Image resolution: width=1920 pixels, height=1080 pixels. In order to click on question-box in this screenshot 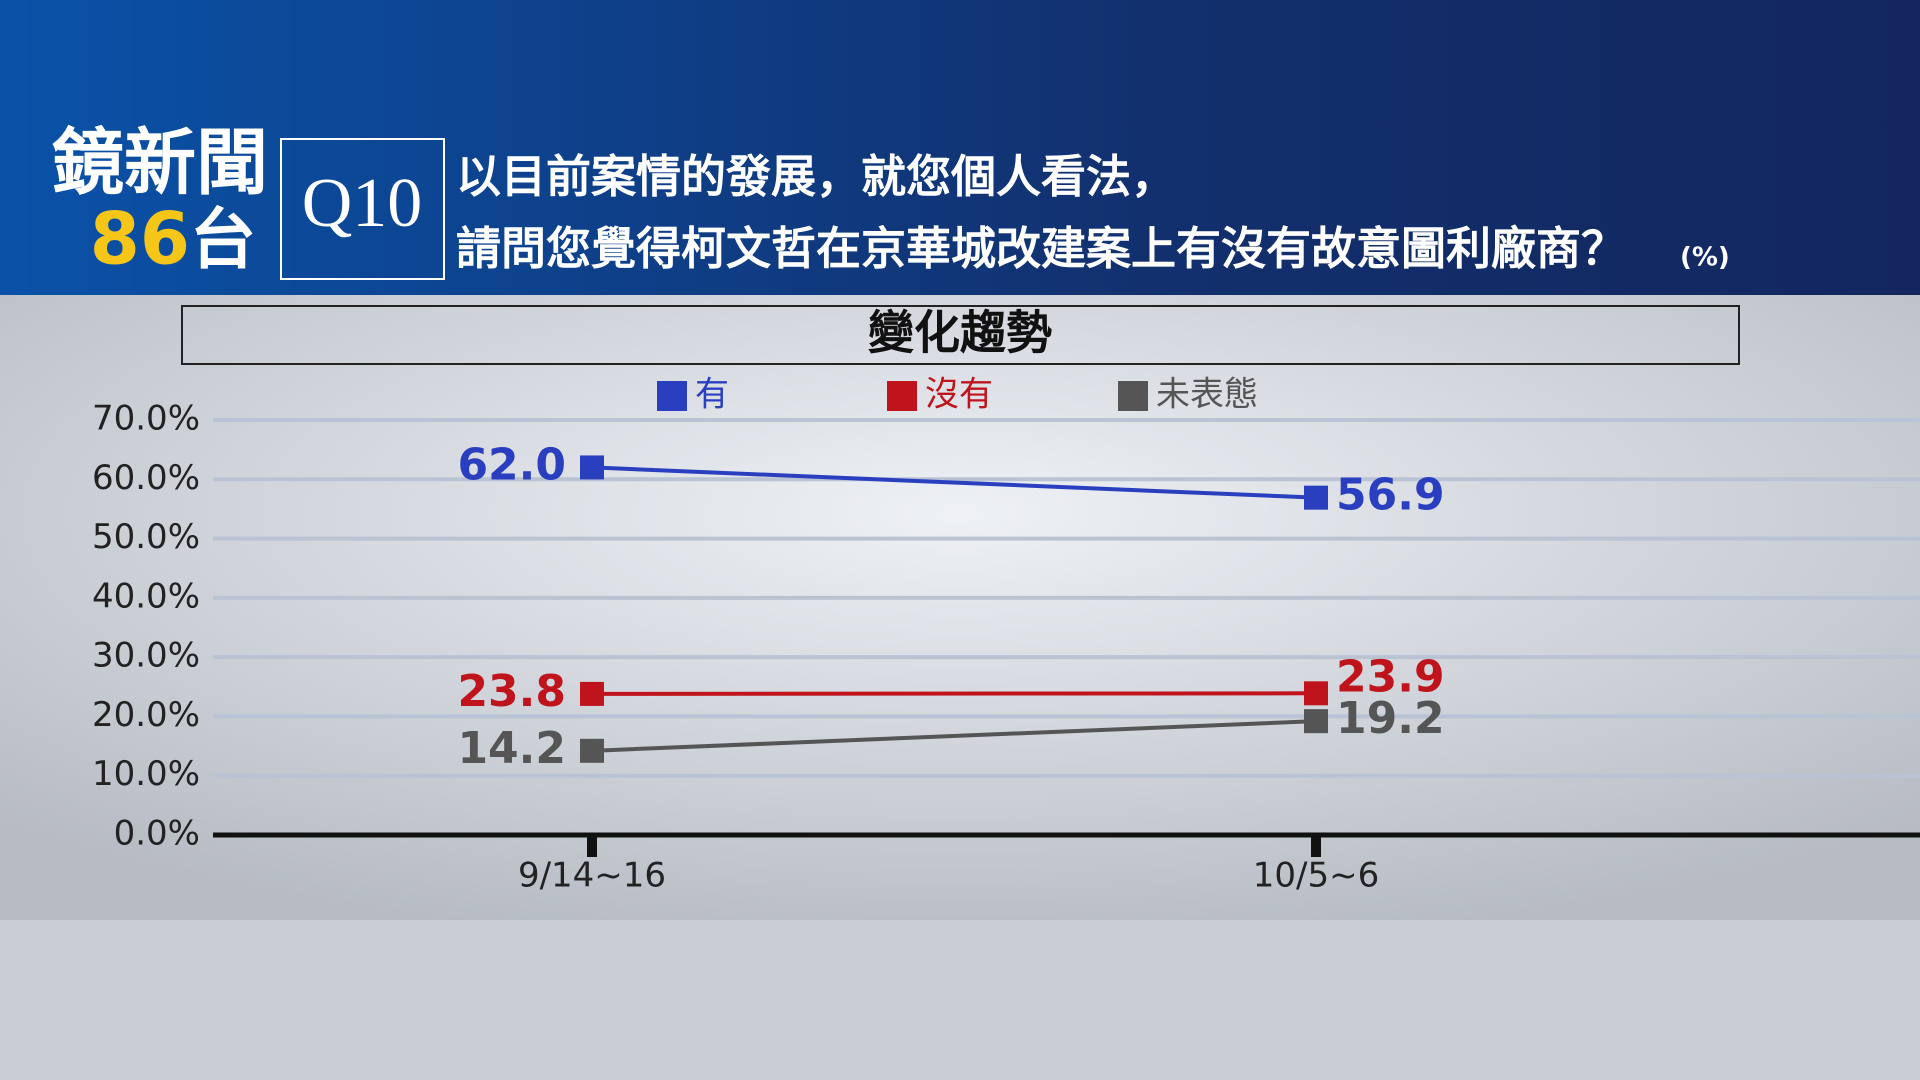, I will do `click(362, 209)`.